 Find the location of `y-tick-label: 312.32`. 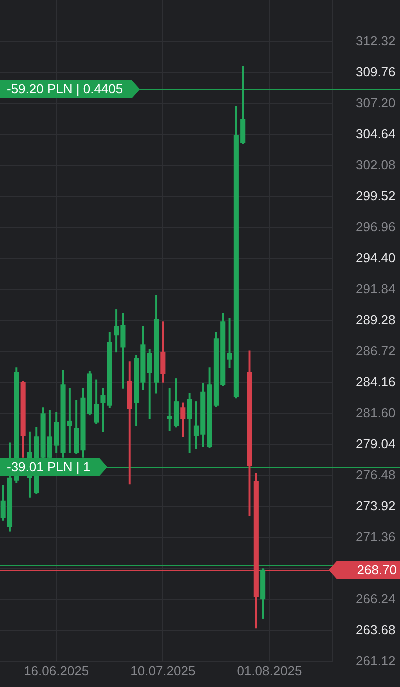

y-tick-label: 312.32 is located at coordinates (376, 41).